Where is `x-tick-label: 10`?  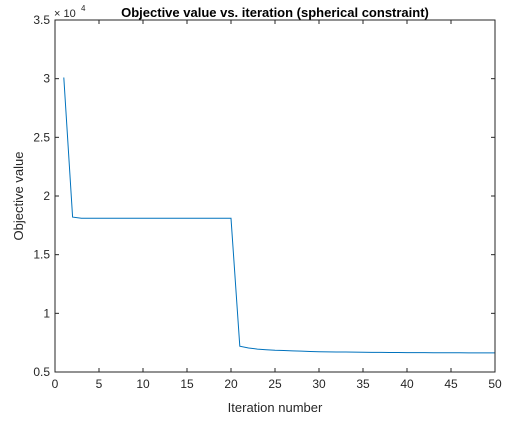 x-tick-label: 10 is located at coordinates (143, 384).